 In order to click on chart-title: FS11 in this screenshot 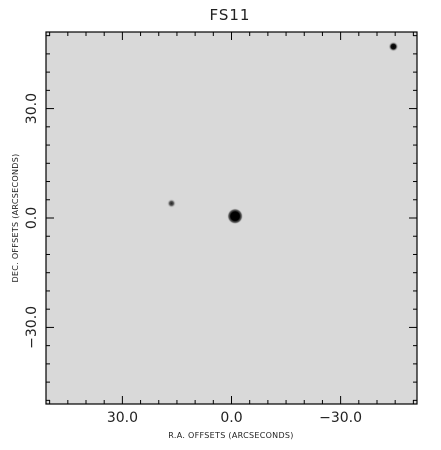, I will do `click(230, 15)`.